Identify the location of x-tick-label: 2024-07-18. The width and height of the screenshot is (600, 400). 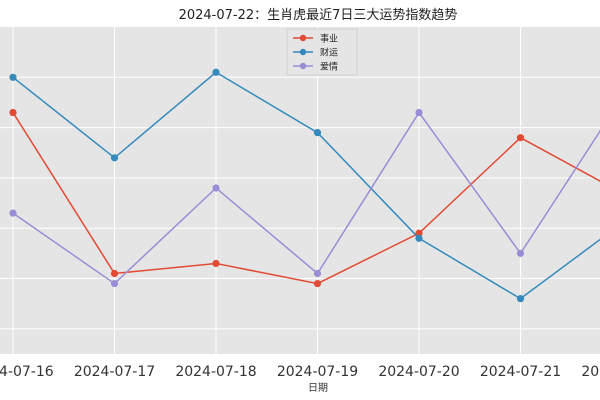
(215, 372).